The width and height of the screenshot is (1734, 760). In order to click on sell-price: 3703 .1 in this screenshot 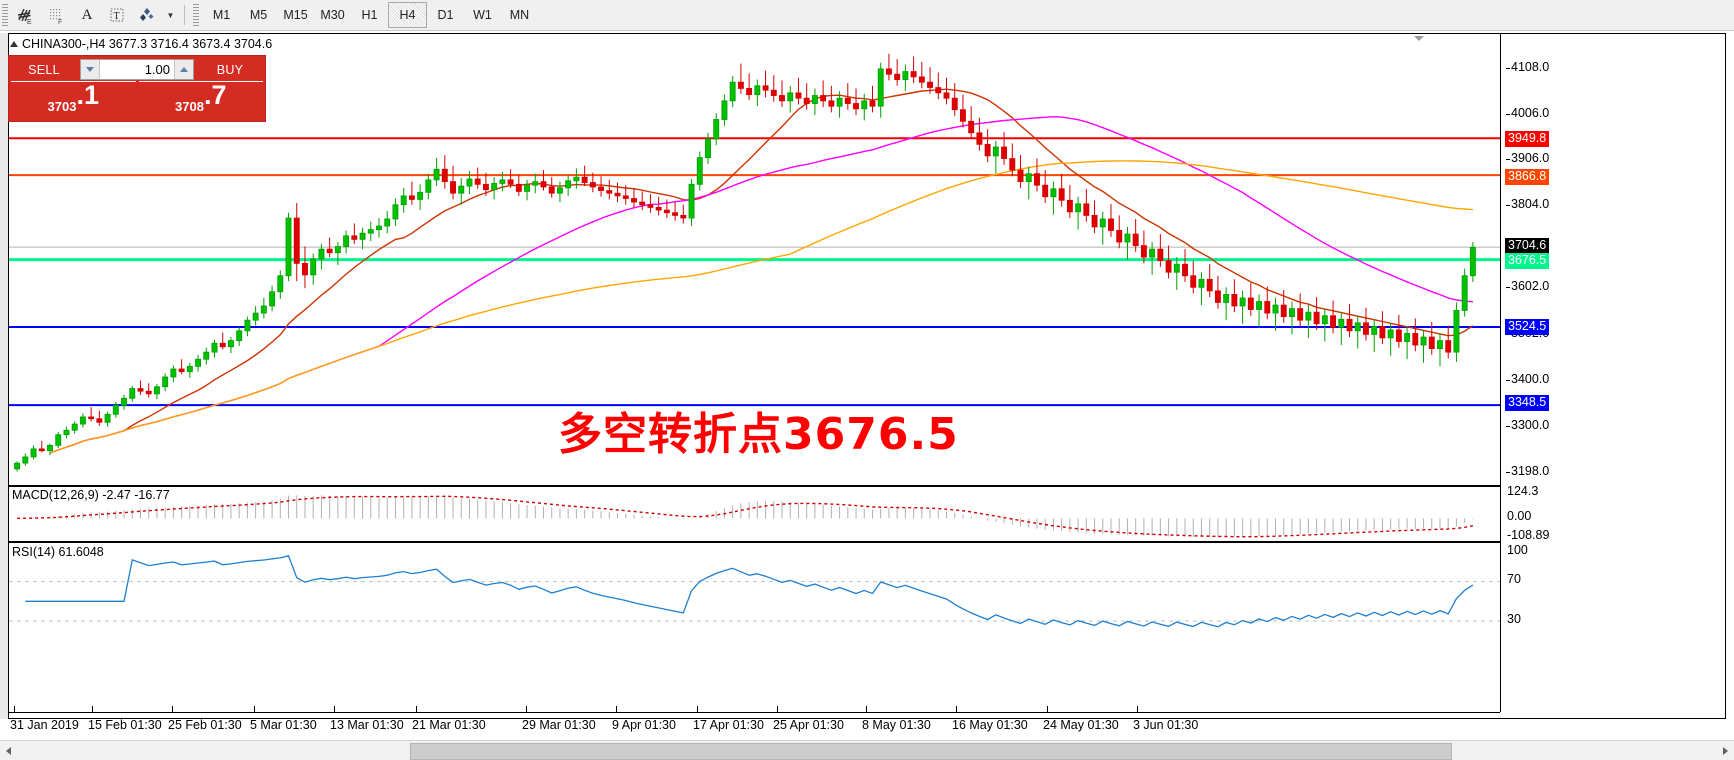, I will do `click(73, 100)`.